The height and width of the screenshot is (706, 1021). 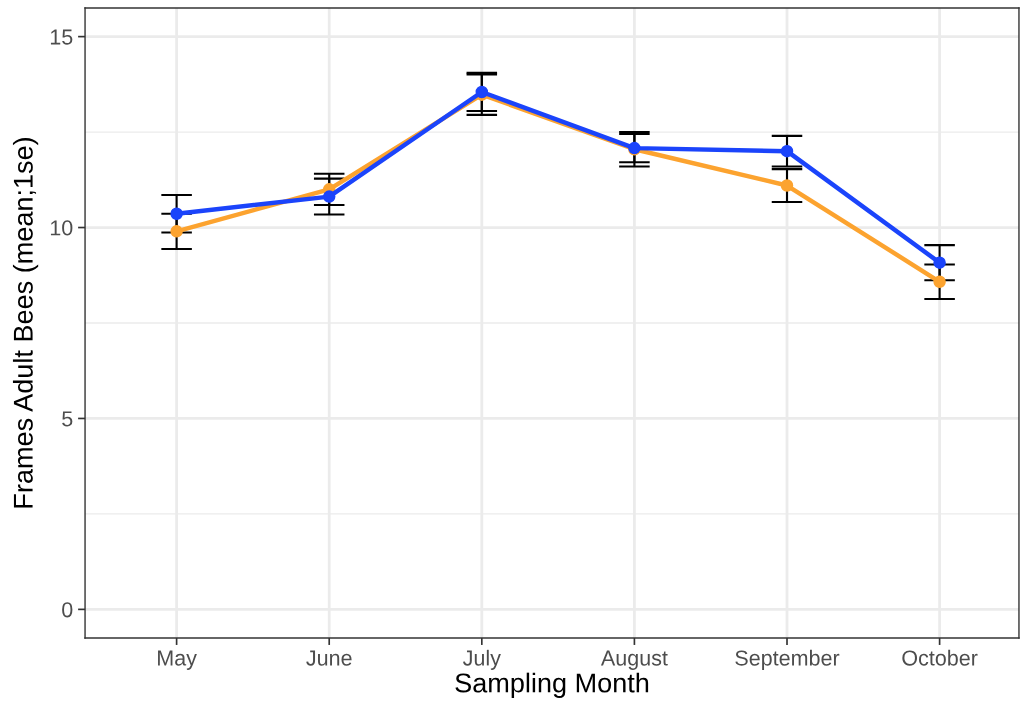 What do you see at coordinates (67, 419) in the screenshot?
I see `y-tick-label: 5` at bounding box center [67, 419].